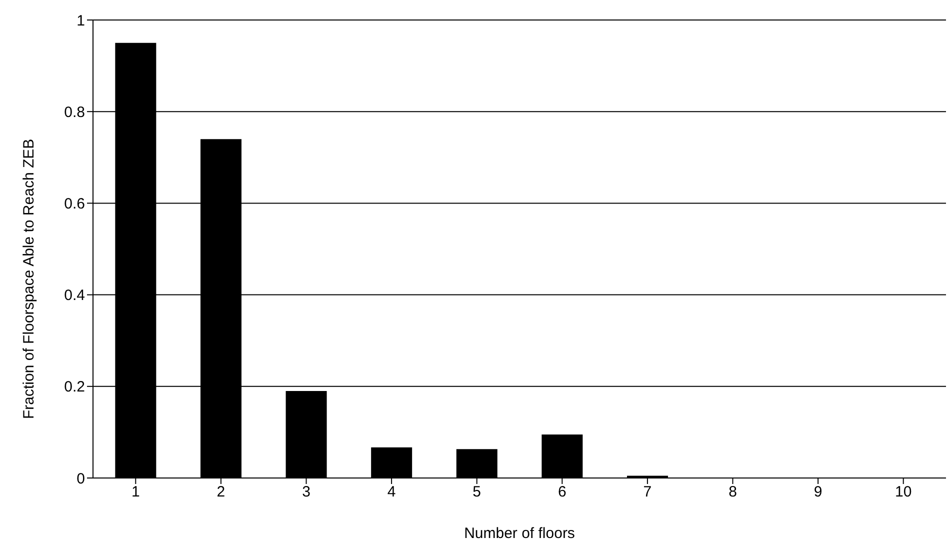 The image size is (951, 553). Describe the element at coordinates (903, 492) in the screenshot. I see `x-tick-label: 10` at that location.